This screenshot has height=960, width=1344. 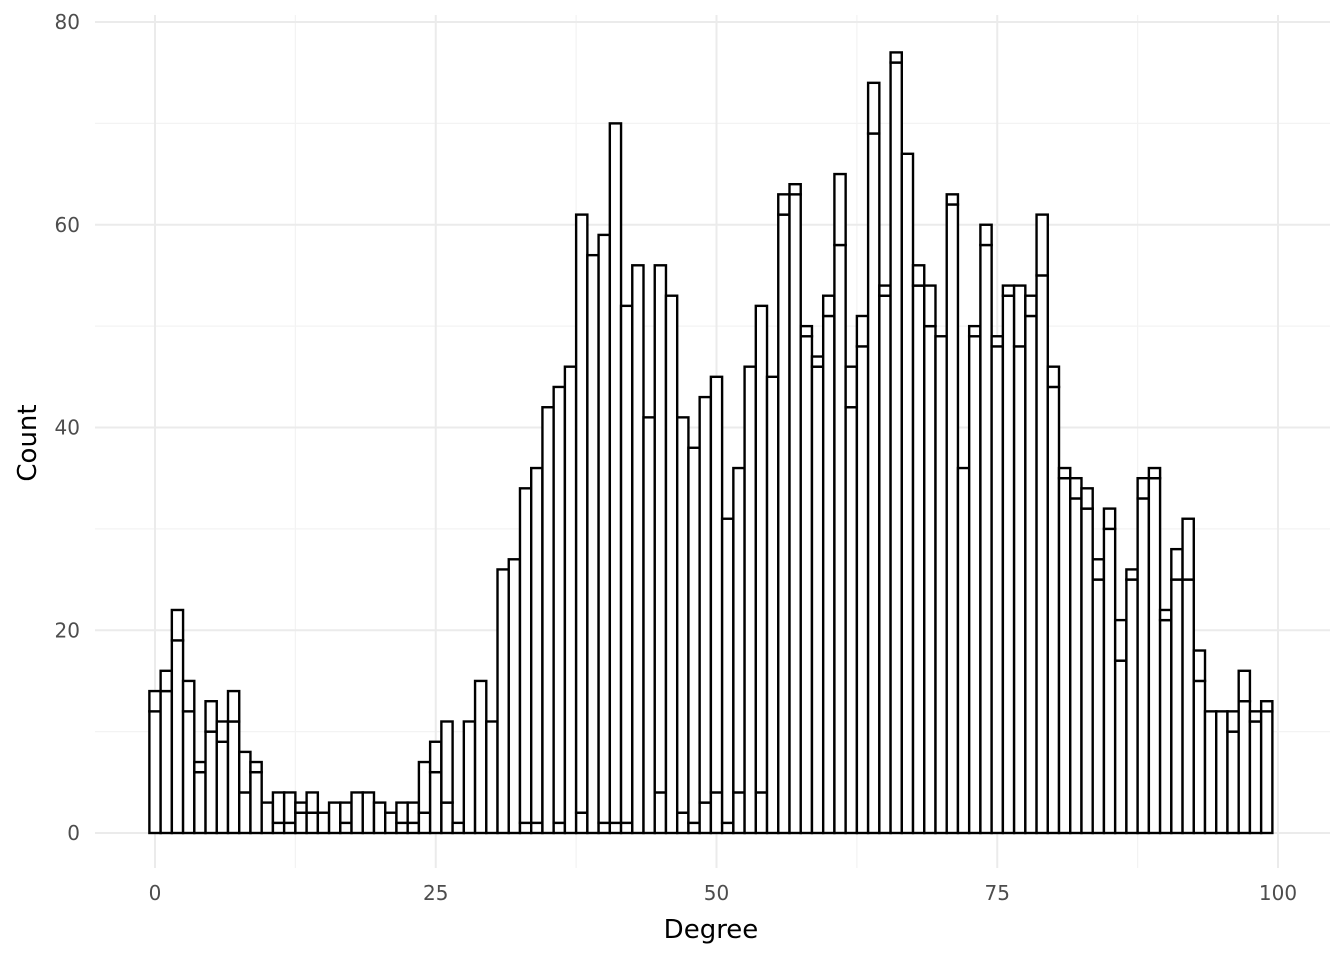 I want to click on x-tick-label: 0, so click(x=155, y=893).